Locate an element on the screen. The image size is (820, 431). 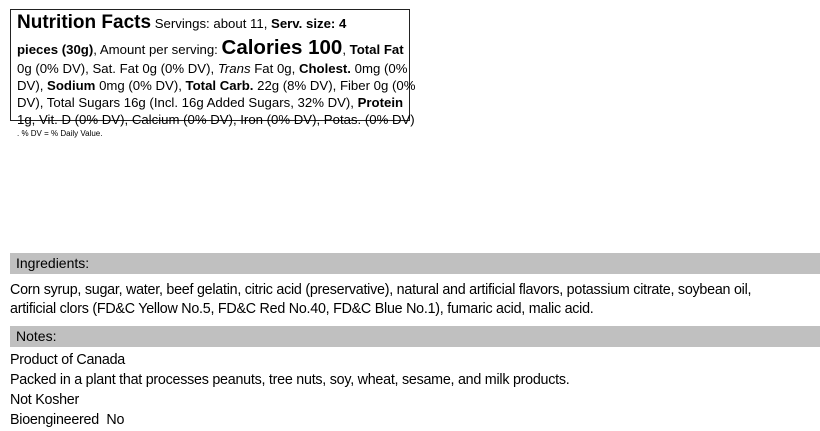
nutrition-text: Total Fat is located at coordinates (376, 49).